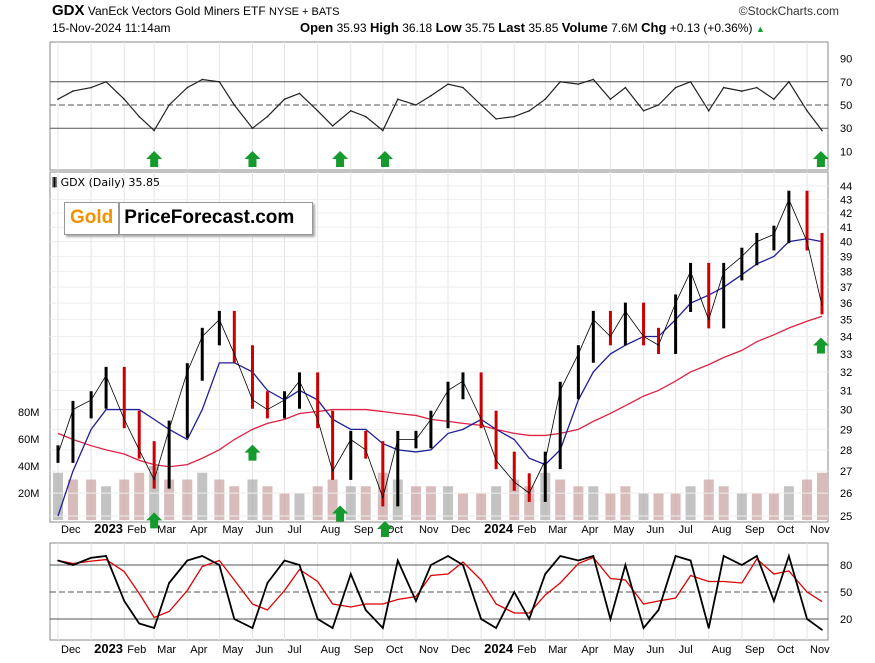 Image resolution: width=875 pixels, height=663 pixels. I want to click on watermark-logo: Gold PriceForecast.com, so click(189, 218).